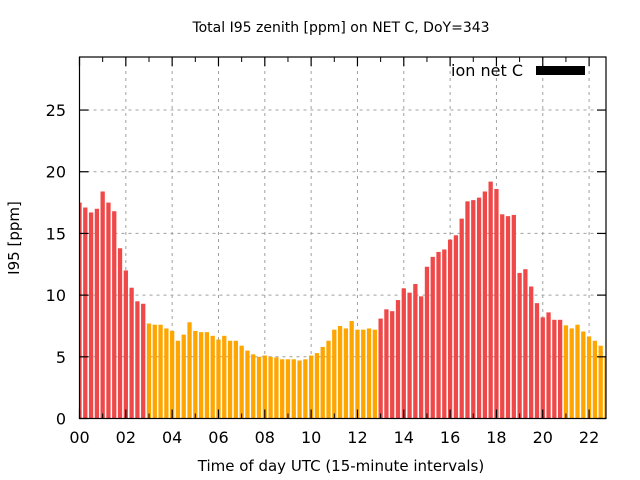 This screenshot has width=640, height=480. What do you see at coordinates (61, 419) in the screenshot?
I see `y-tick-label: 0` at bounding box center [61, 419].